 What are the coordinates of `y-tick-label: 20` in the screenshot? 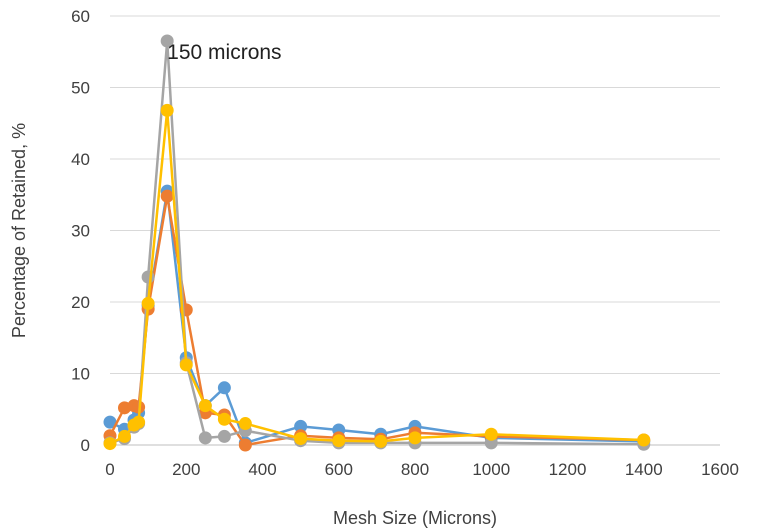 It's located at (80, 302).